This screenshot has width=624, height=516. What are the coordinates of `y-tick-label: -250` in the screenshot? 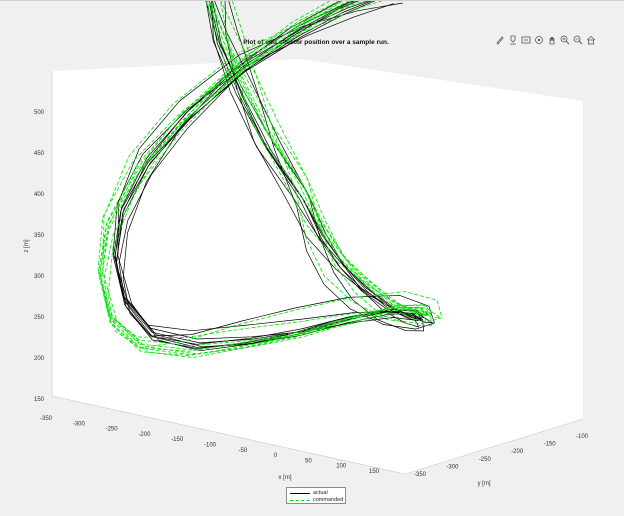 It's located at (485, 460).